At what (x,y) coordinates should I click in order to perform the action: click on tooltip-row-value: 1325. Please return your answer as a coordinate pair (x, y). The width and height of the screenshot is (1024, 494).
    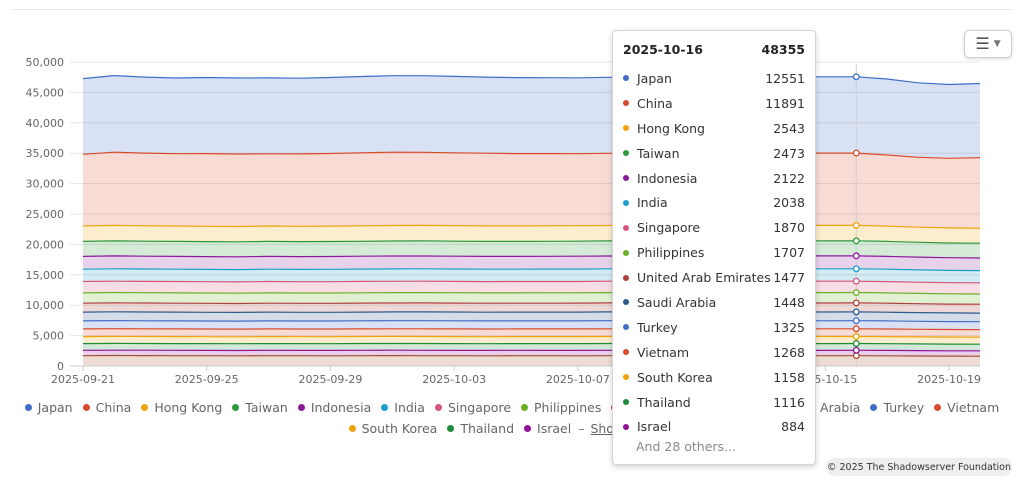
    Looking at the image, I should click on (789, 327).